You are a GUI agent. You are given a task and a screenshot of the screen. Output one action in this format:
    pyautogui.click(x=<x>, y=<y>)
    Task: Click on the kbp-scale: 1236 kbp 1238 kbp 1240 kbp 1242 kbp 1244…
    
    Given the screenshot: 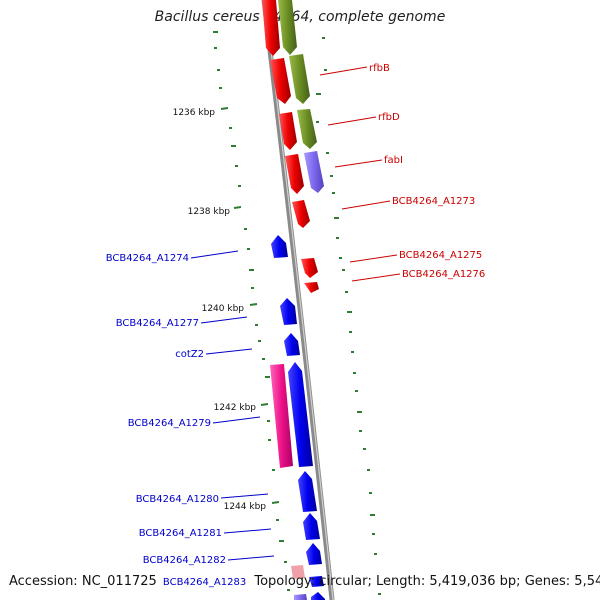 What is the action you would take?
    pyautogui.click(x=226, y=309)
    